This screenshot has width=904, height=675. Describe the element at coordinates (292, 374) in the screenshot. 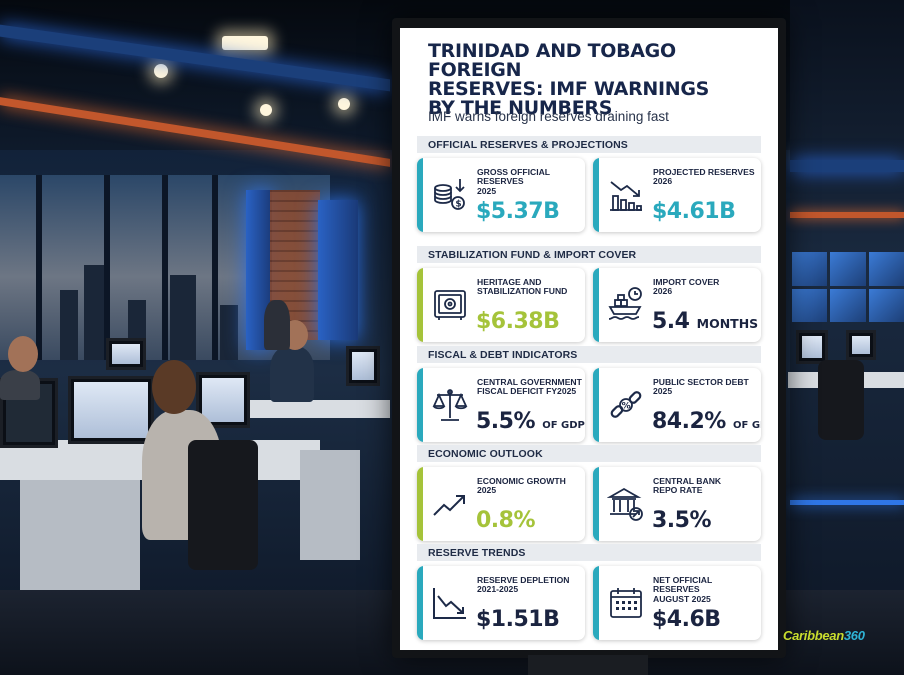

I see `seated-man` at that location.